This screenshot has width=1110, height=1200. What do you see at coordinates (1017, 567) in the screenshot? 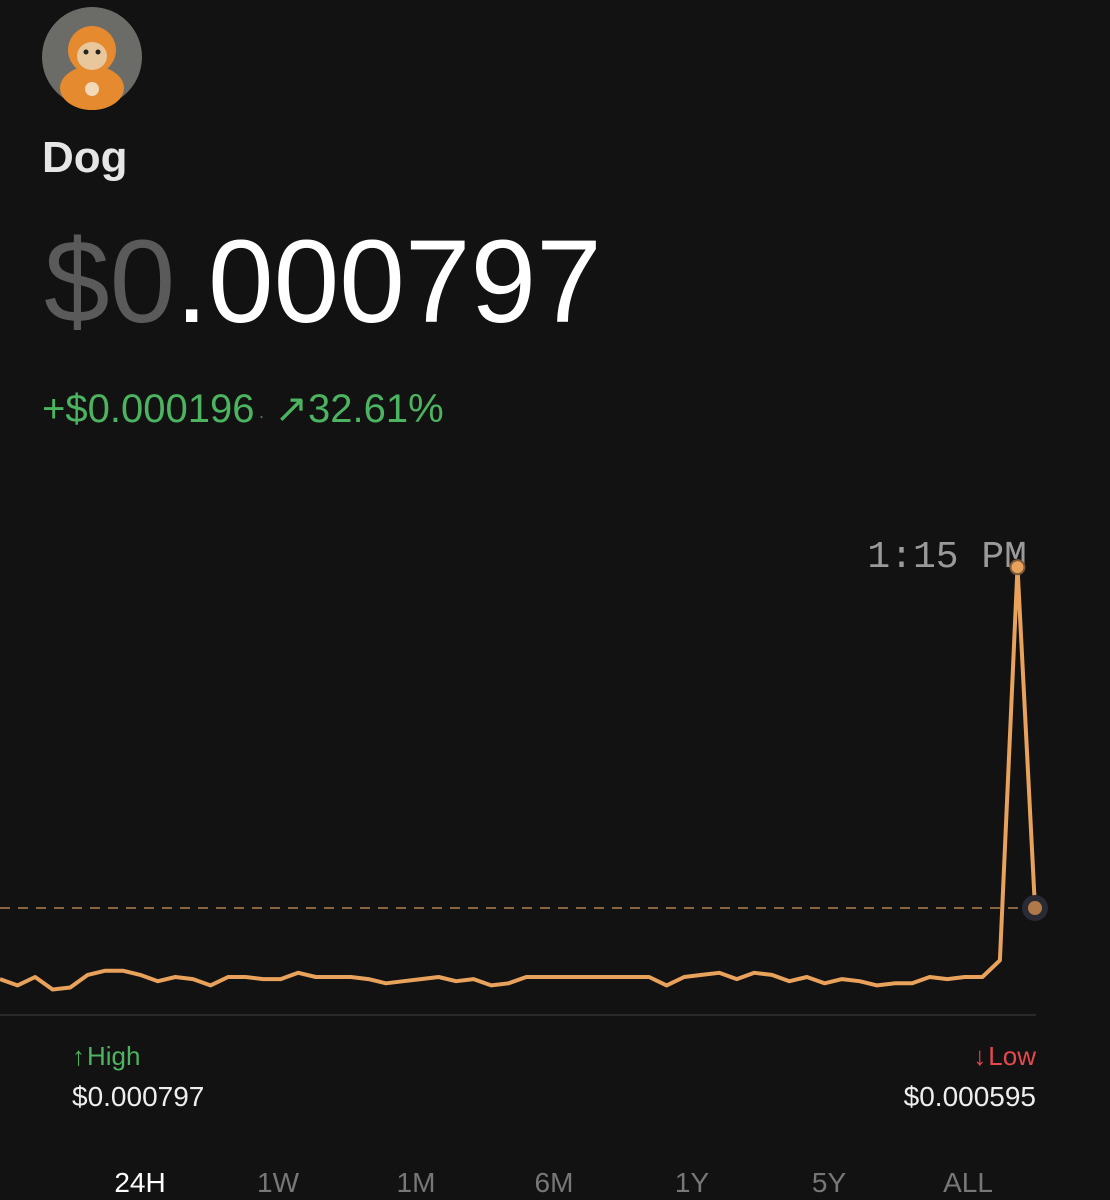
I see `peak-dot` at bounding box center [1017, 567].